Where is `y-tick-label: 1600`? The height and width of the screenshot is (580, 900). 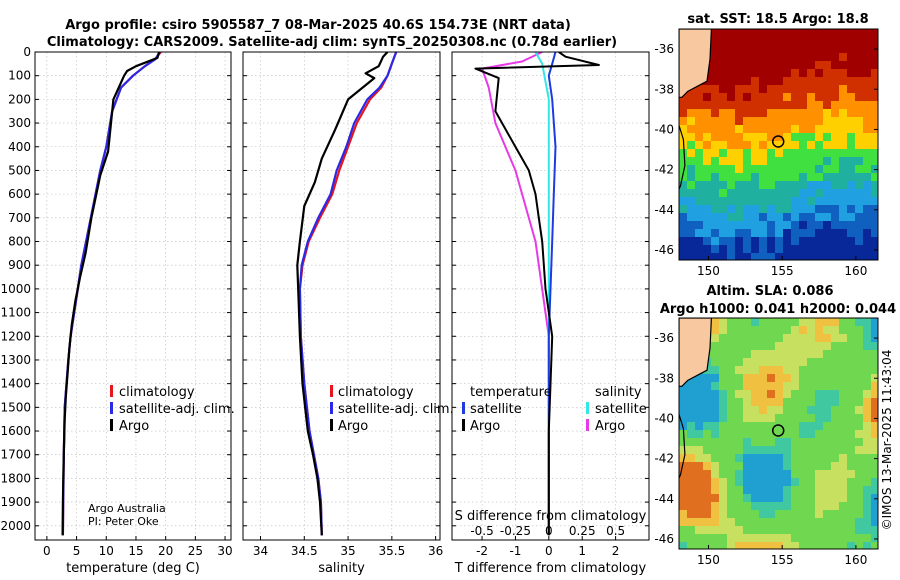 y-tick-label: 1600 is located at coordinates (15, 431).